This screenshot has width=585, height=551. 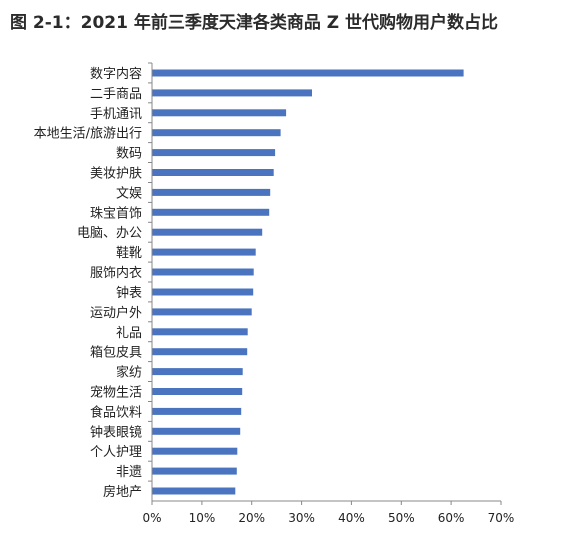 I want to click on category-label: 美妆护肤, so click(x=116, y=174).